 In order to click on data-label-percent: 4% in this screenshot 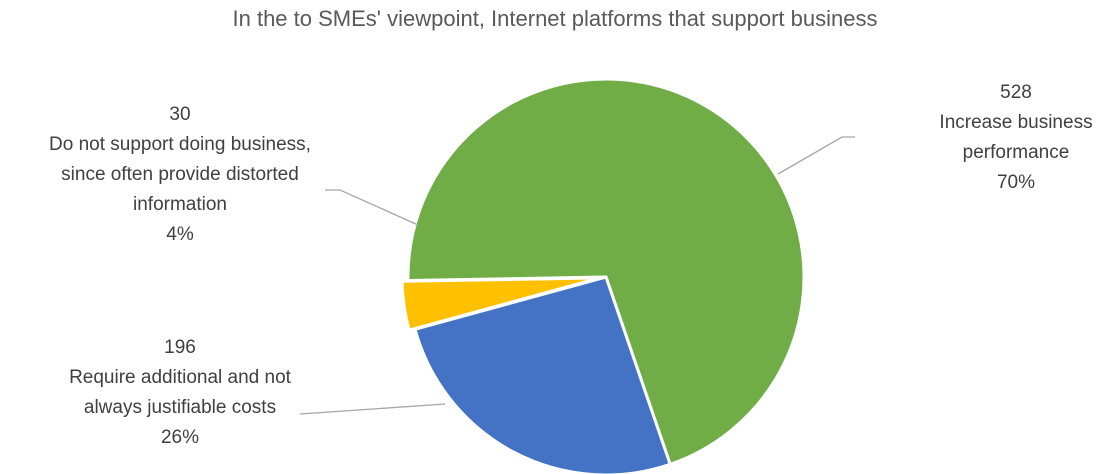, I will do `click(180, 234)`.